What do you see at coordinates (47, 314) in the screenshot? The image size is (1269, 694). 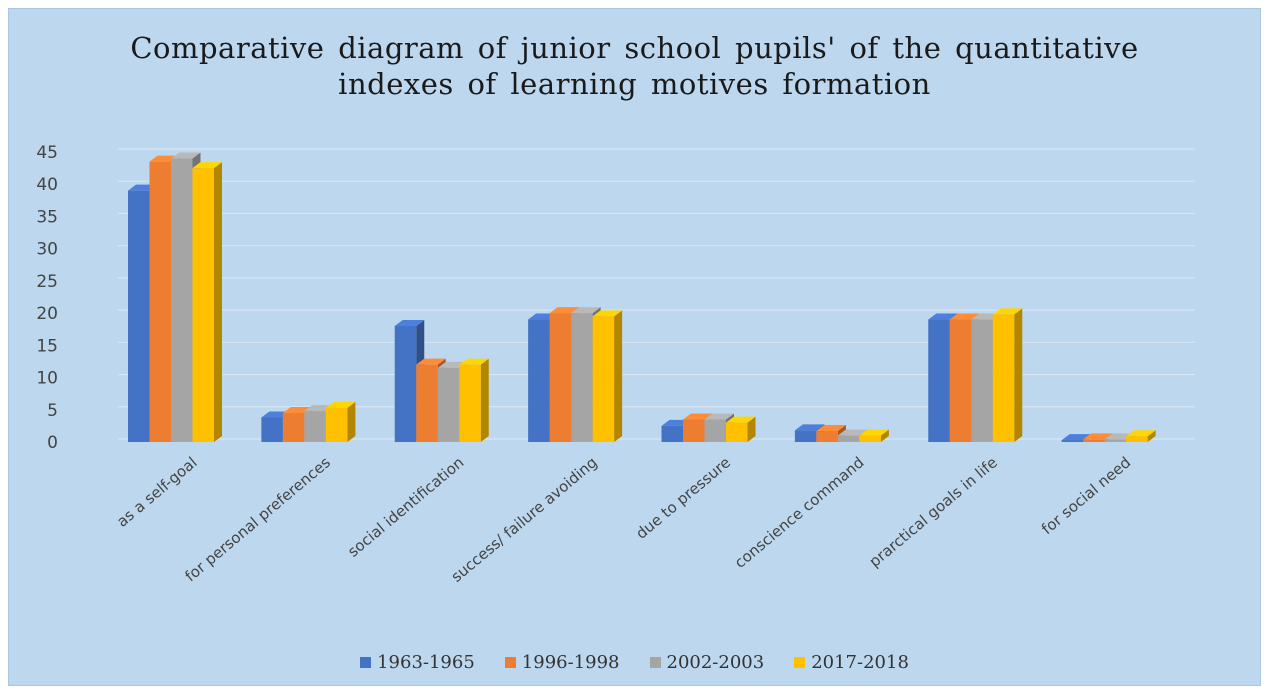 I see `y-tick-label: 20` at bounding box center [47, 314].